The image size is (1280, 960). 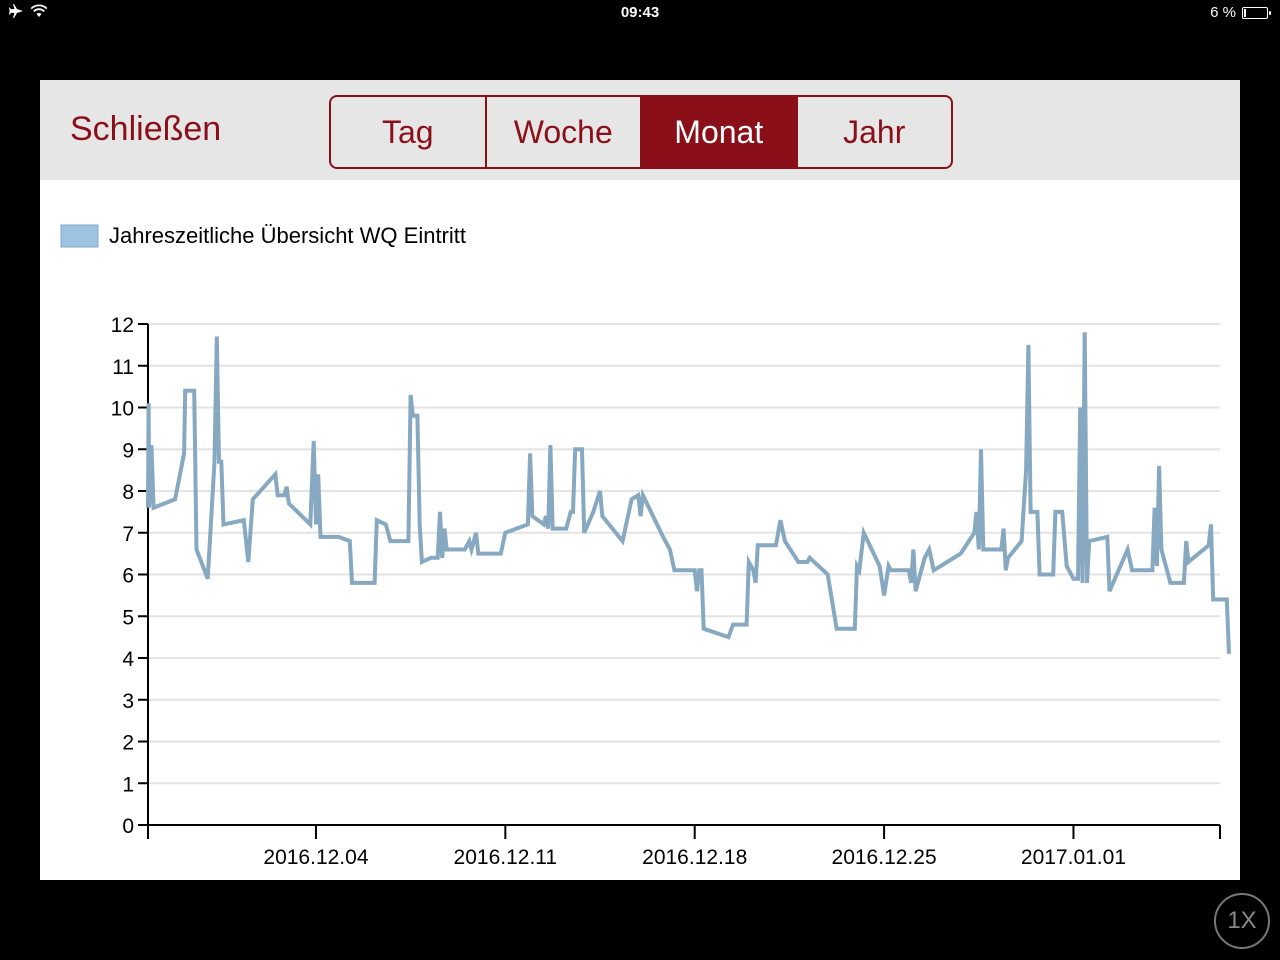 What do you see at coordinates (122, 409) in the screenshot?
I see `y-tick-label-10: 10` at bounding box center [122, 409].